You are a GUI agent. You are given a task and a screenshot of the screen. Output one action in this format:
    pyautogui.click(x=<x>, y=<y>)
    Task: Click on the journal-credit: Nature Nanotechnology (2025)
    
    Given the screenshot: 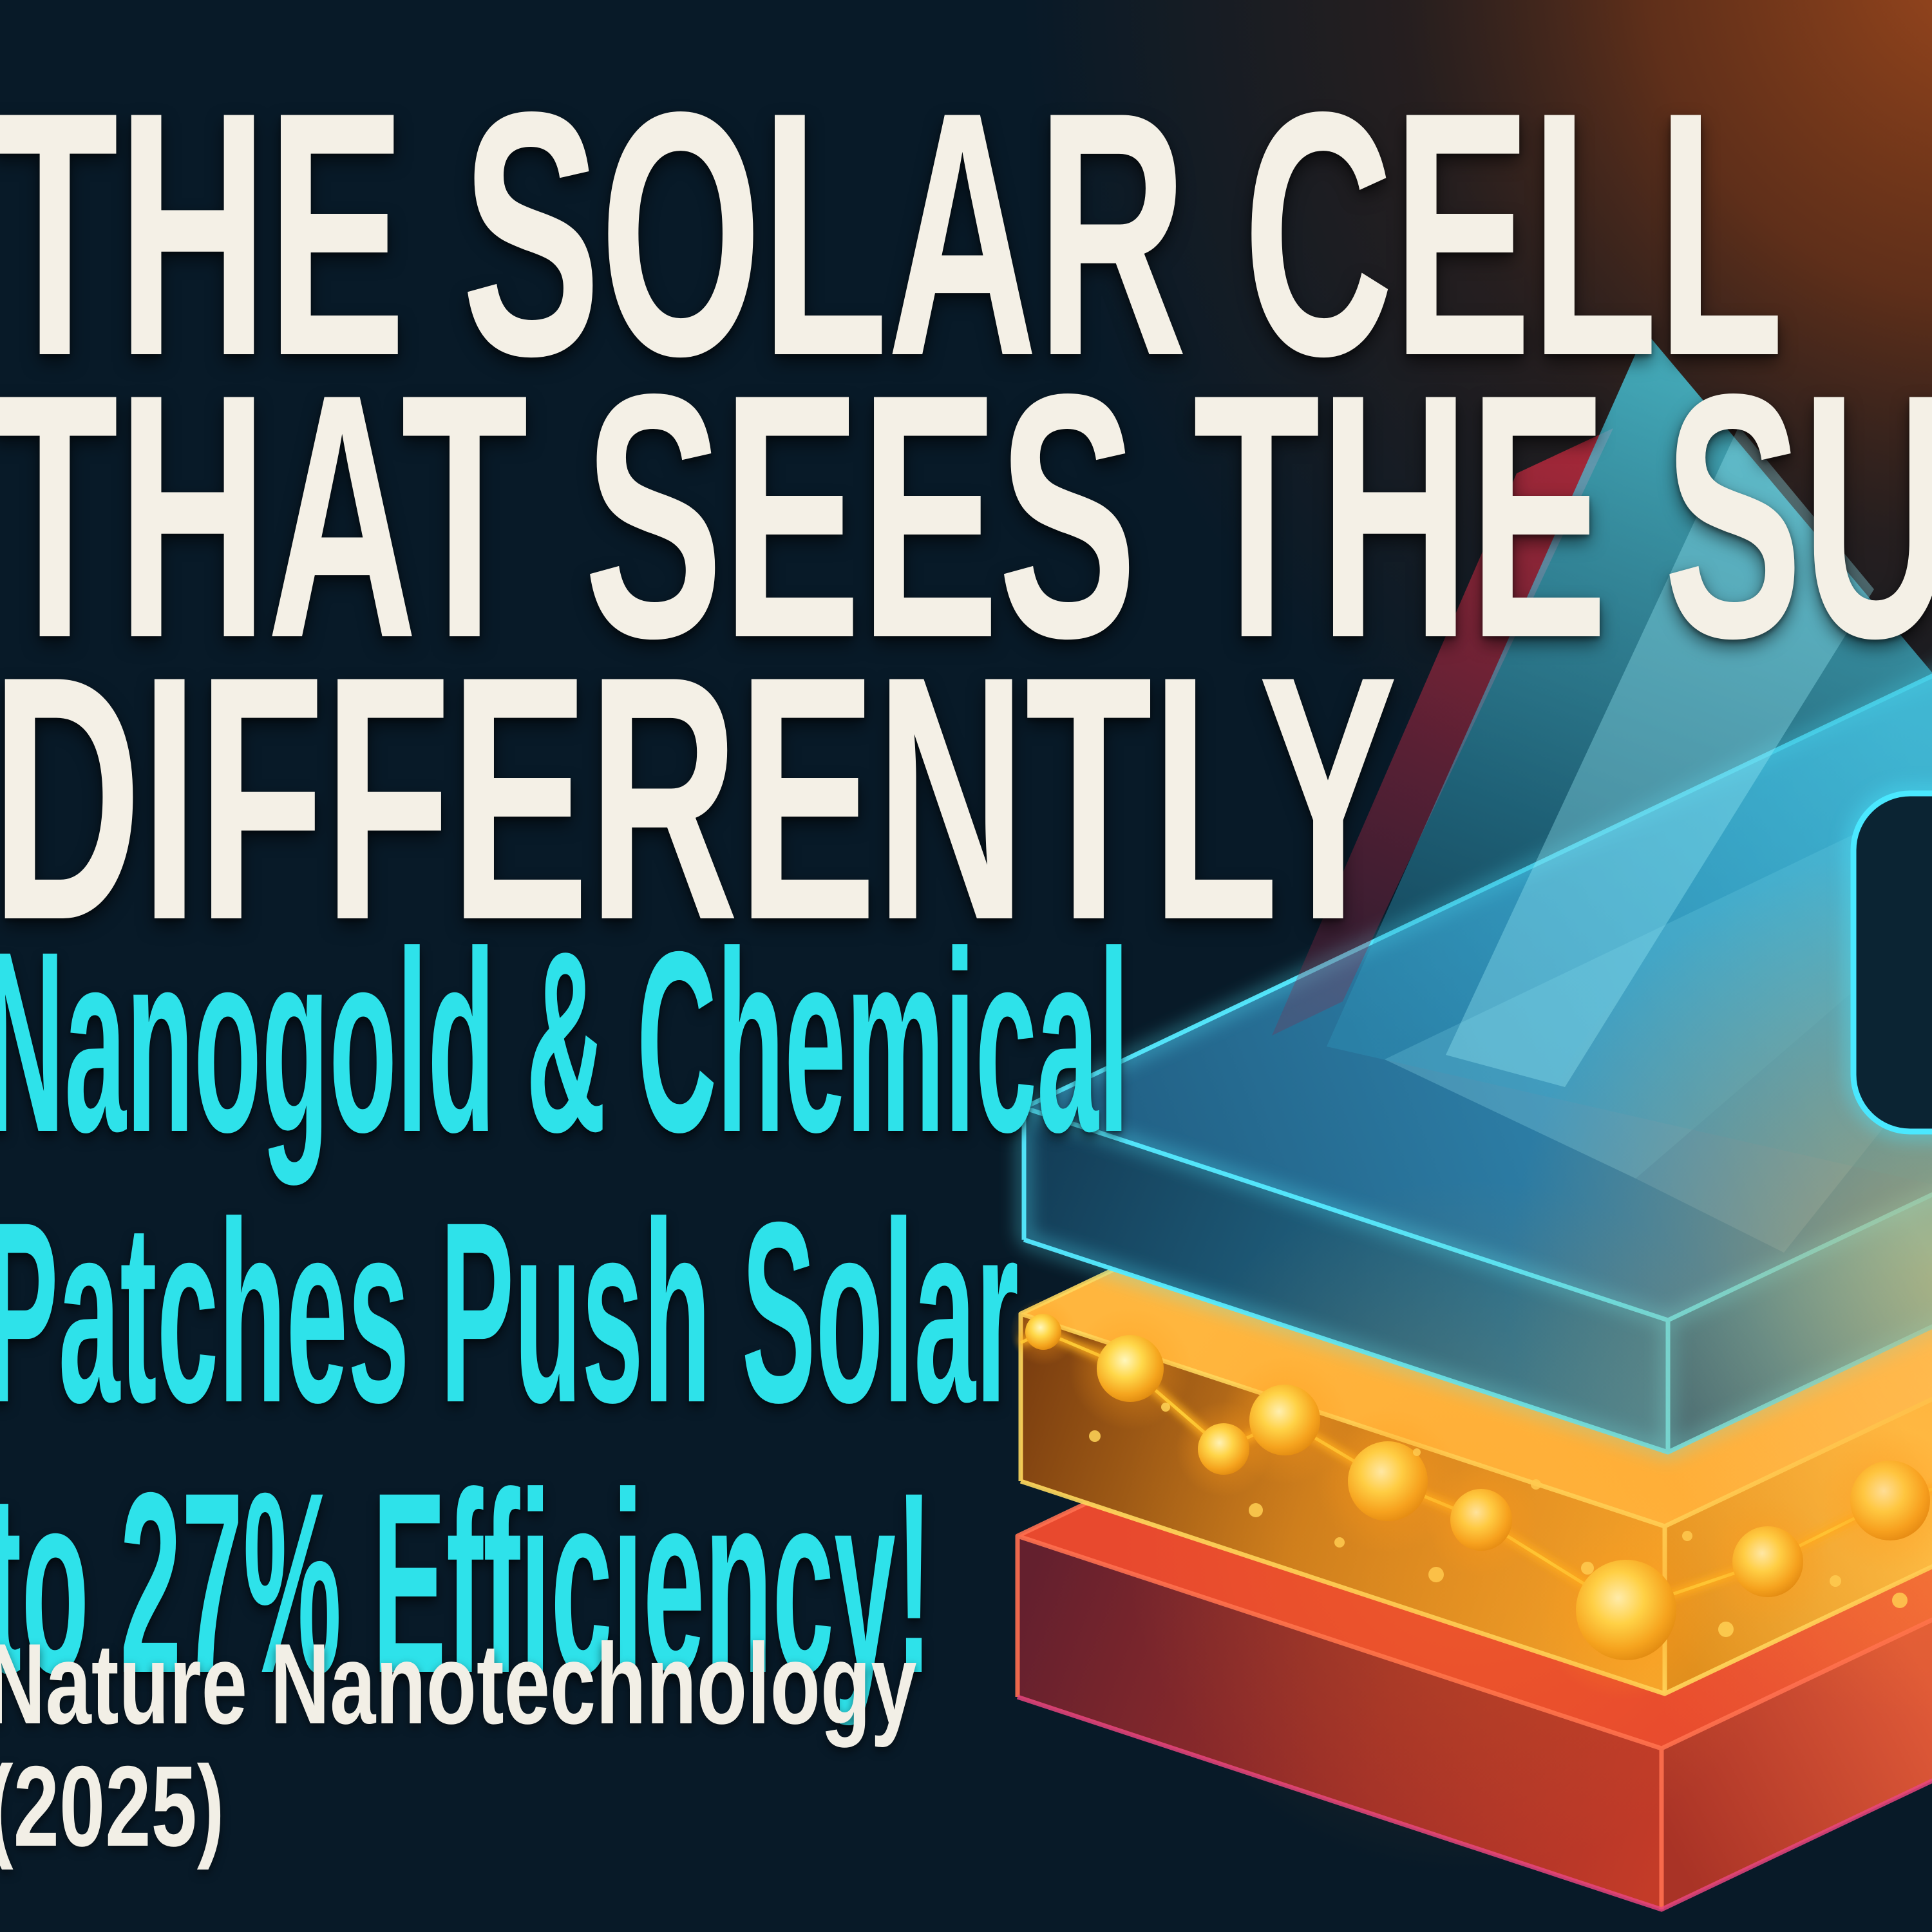 What is the action you would take?
    pyautogui.click(x=459, y=1746)
    